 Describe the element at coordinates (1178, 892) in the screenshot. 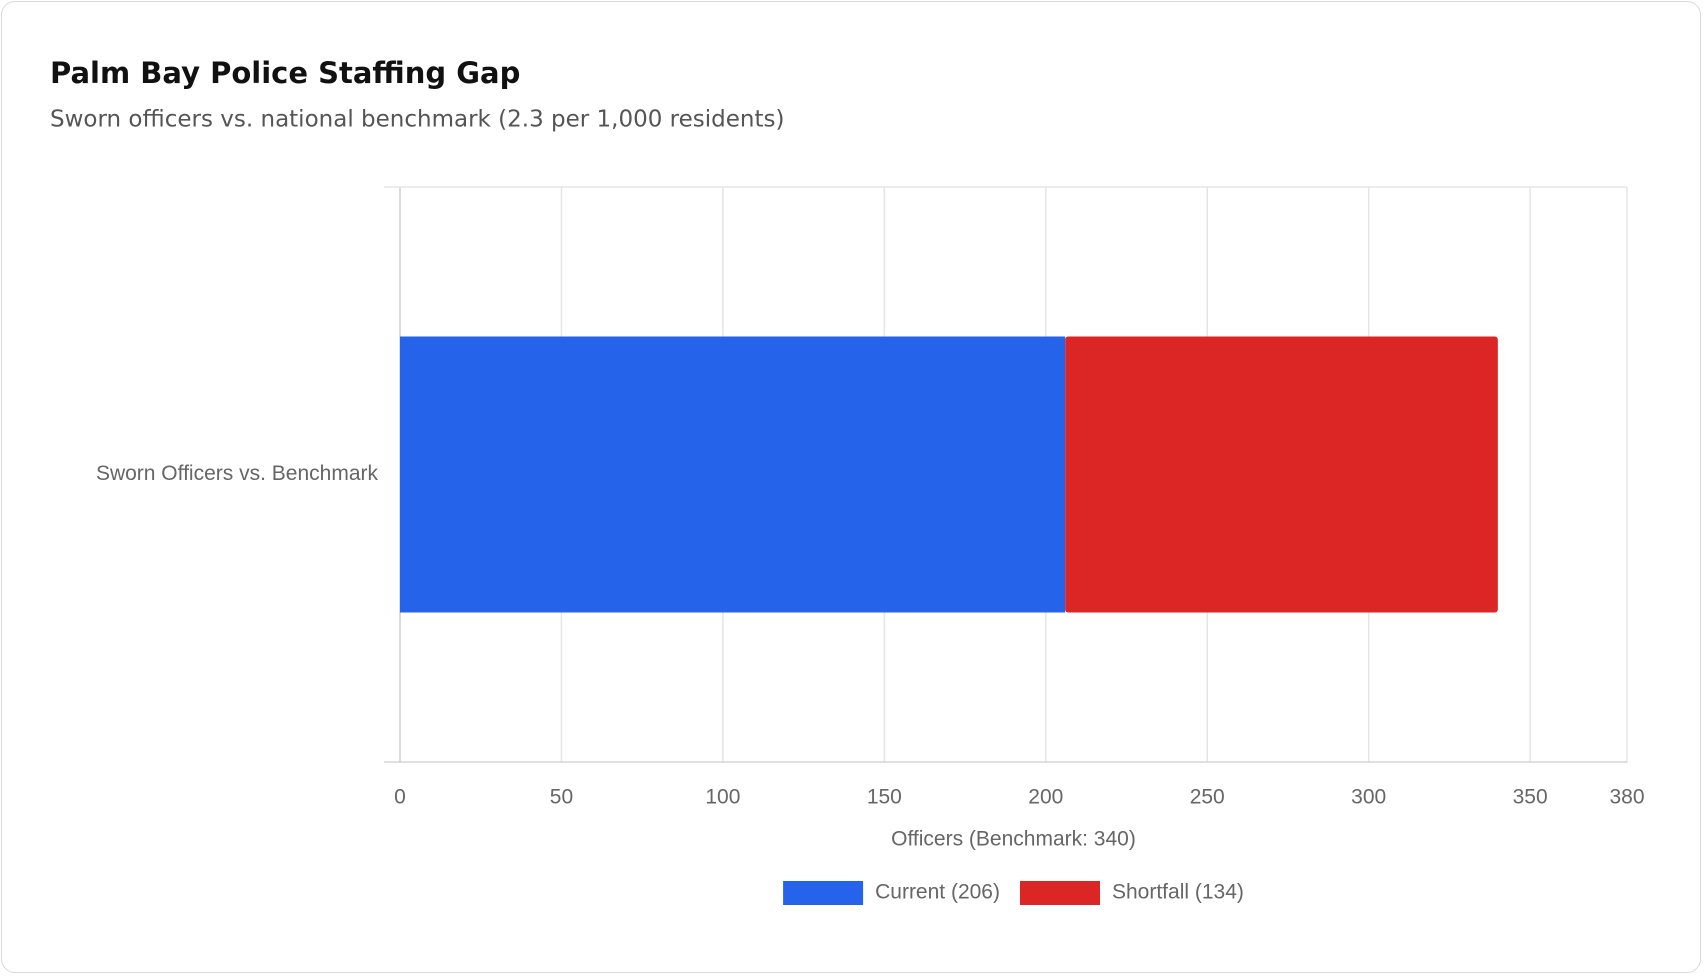

I see `legend-label: Shortfall (134)` at that location.